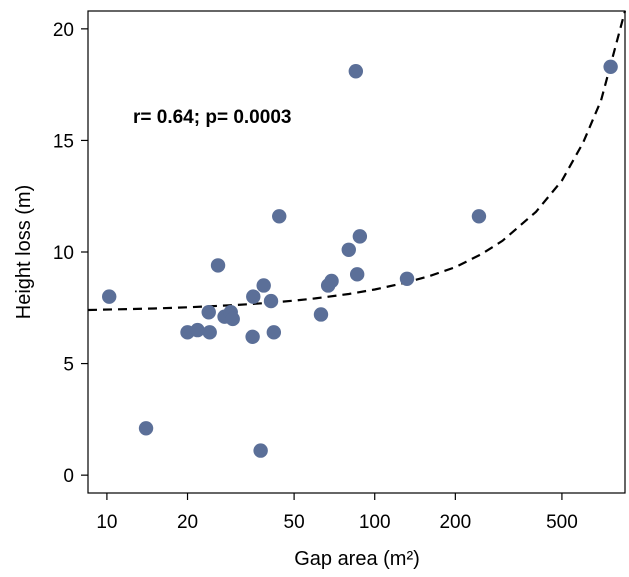  What do you see at coordinates (68, 476) in the screenshot?
I see `y-tick-label: 0` at bounding box center [68, 476].